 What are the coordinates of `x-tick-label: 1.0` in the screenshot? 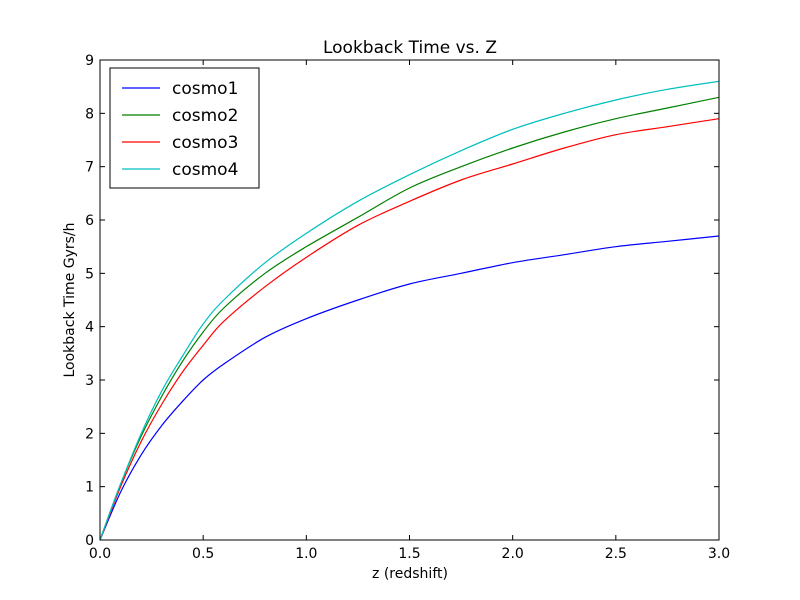 It's located at (306, 554).